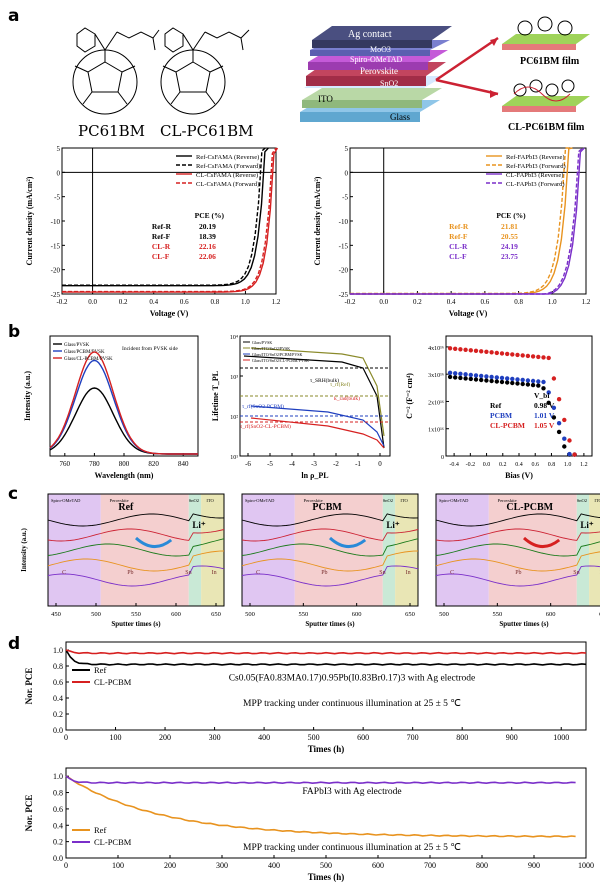 This screenshot has height=890, width=600. What do you see at coordinates (487, 465) in the screenshot?
I see `x-tick-label: 0.0` at bounding box center [487, 465].